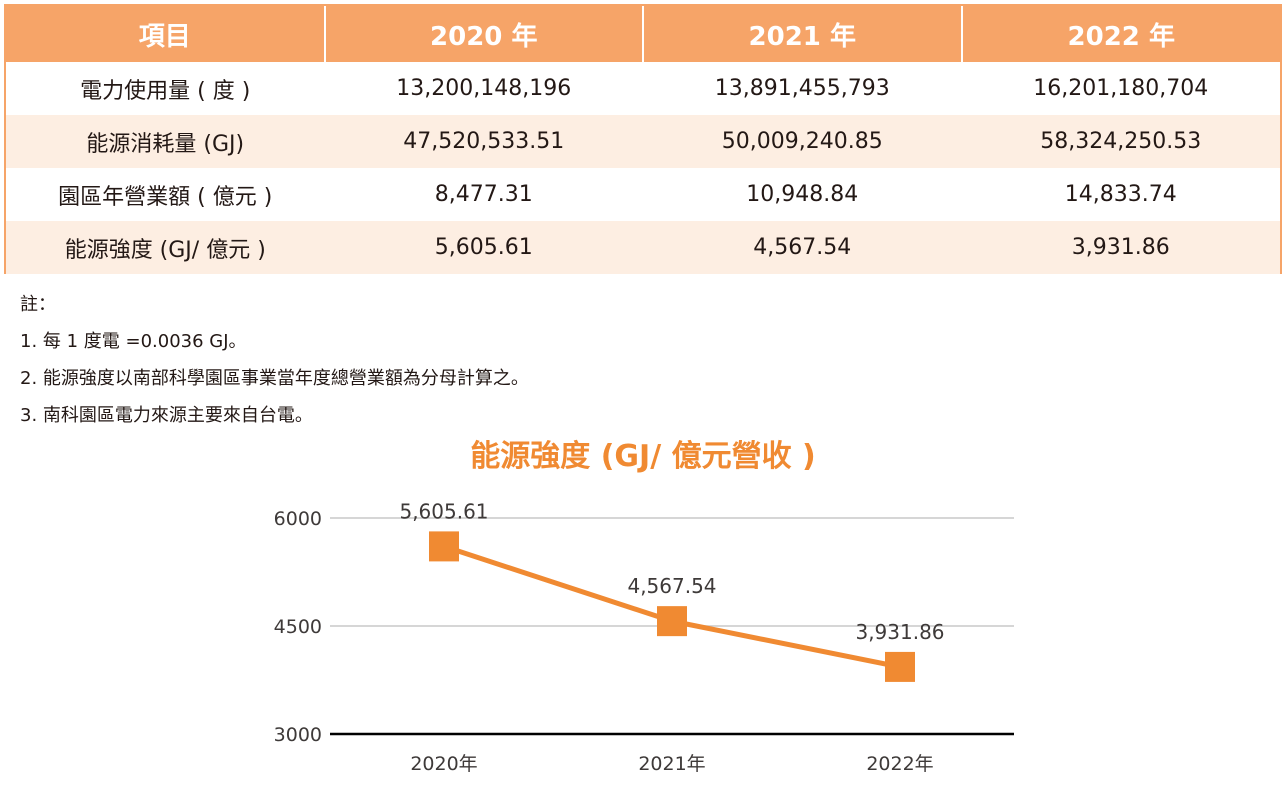 This screenshot has height=788, width=1286. I want to click on header-item: 項目, so click(165, 34).